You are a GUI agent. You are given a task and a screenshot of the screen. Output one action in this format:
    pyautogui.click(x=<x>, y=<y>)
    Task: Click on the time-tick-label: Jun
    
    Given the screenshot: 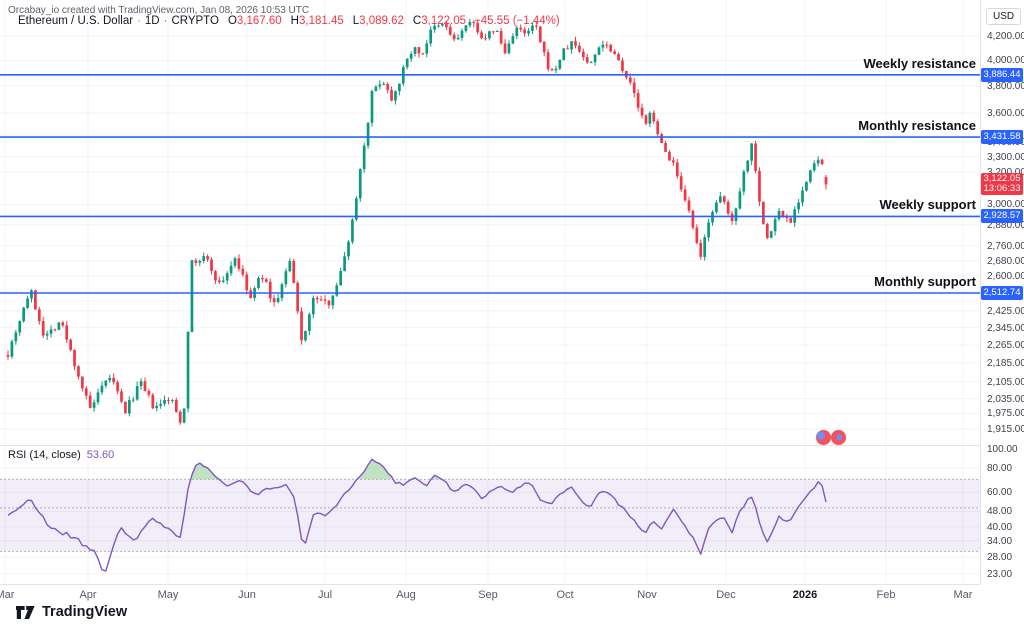 What is the action you would take?
    pyautogui.click(x=247, y=595)
    